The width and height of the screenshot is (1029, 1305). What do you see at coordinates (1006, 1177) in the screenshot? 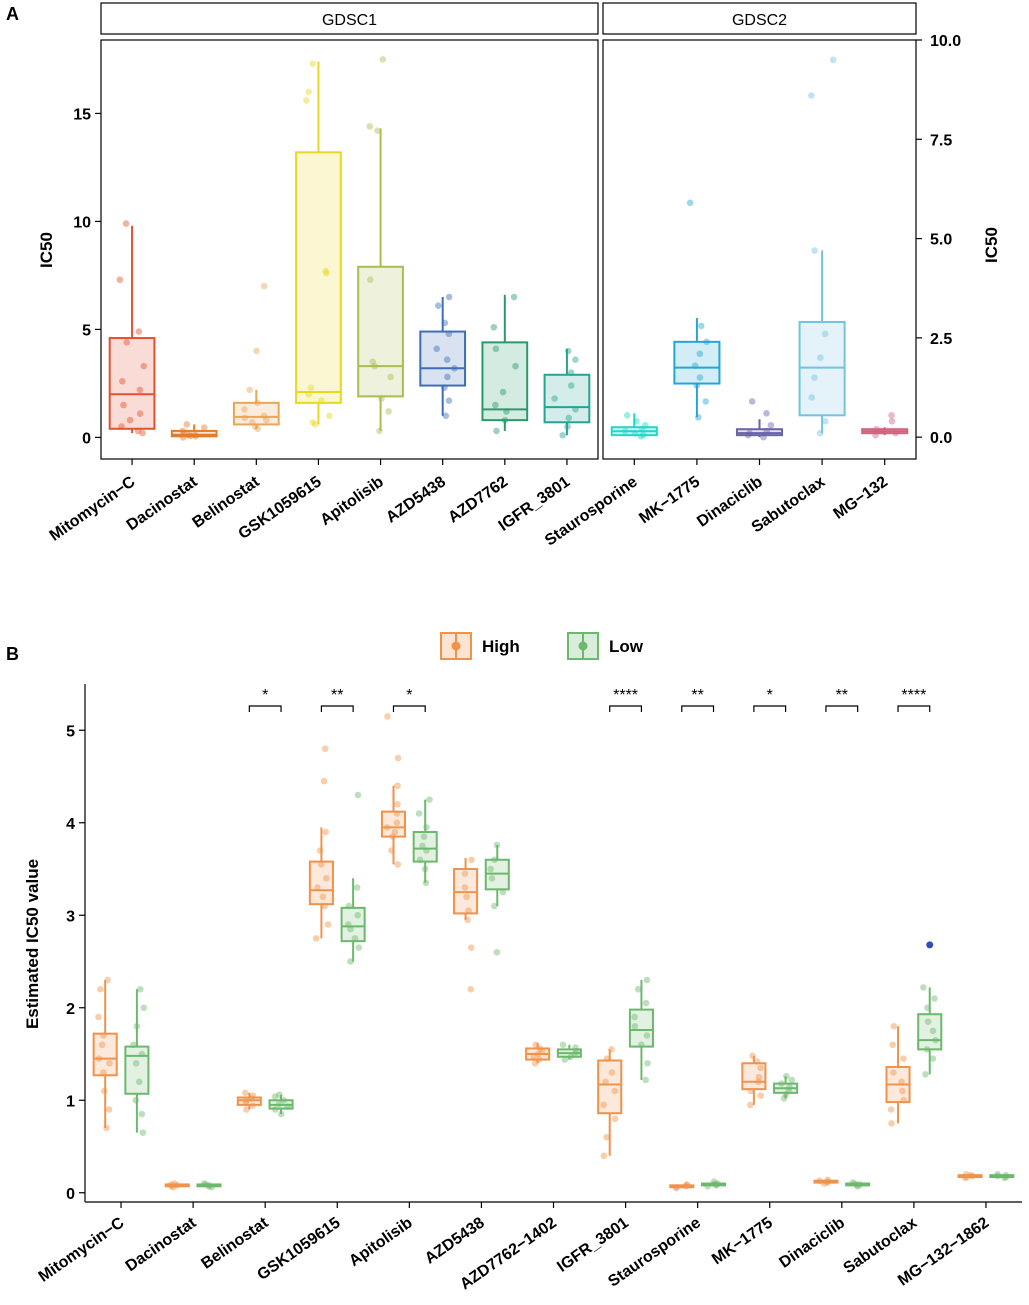
I see `panel-b-low-mg-132-1862-point` at bounding box center [1006, 1177].